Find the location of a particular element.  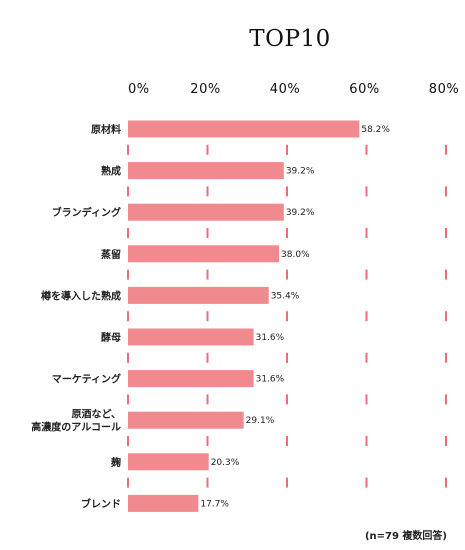

category-label: 熟成 is located at coordinates (111, 171).